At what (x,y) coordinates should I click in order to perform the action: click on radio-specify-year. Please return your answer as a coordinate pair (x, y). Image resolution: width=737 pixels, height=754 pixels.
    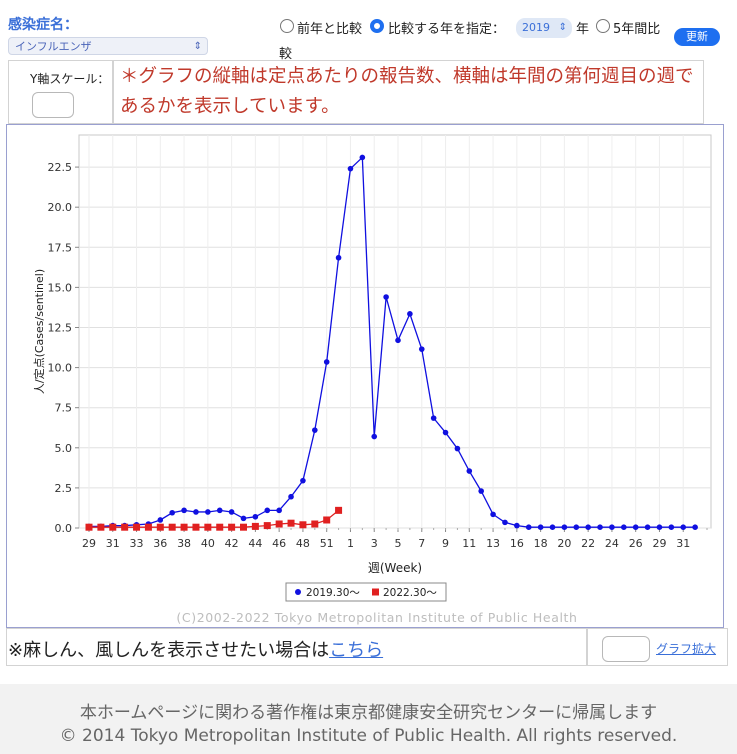
    Looking at the image, I should click on (377, 26).